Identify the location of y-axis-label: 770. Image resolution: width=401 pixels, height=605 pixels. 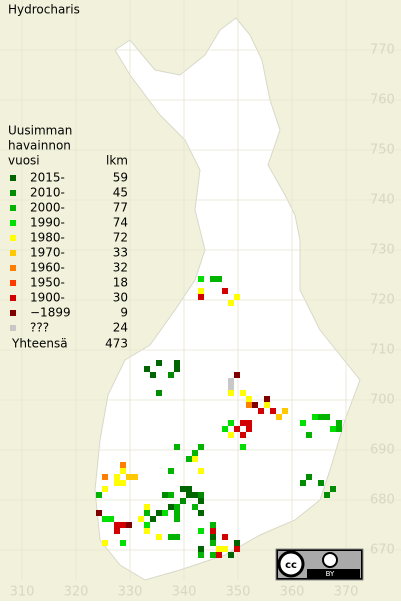
(382, 50).